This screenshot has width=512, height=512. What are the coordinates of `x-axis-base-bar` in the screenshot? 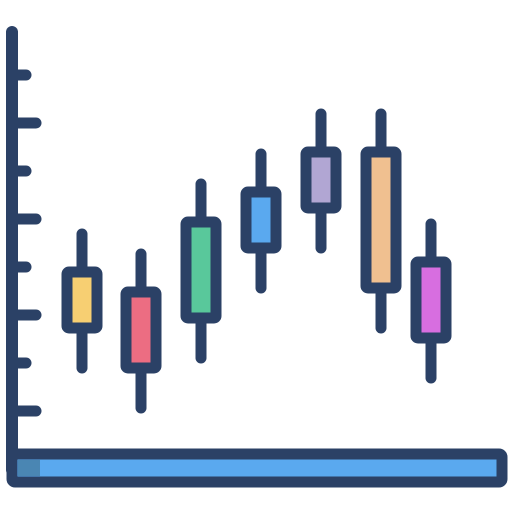 It's located at (257, 468).